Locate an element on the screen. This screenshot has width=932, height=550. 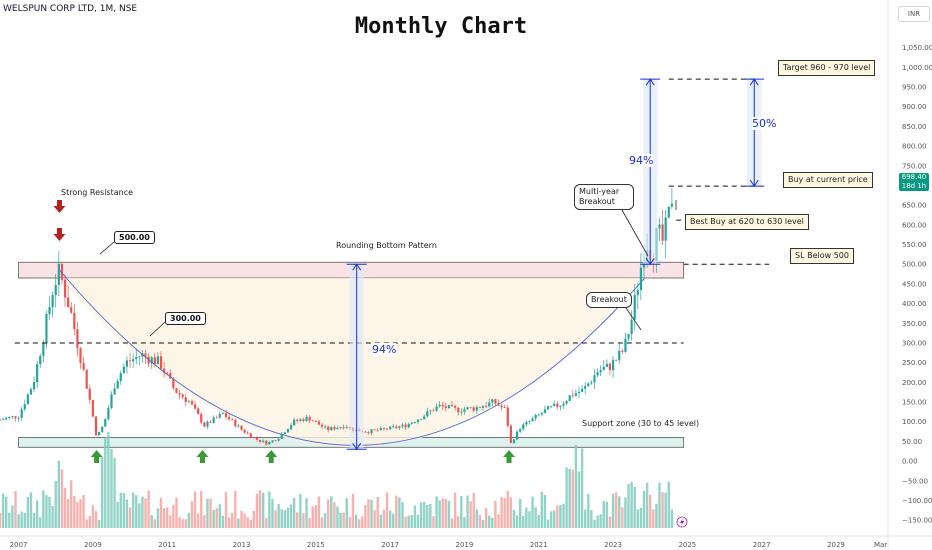
support-arrow-2012-stem is located at coordinates (202, 460).